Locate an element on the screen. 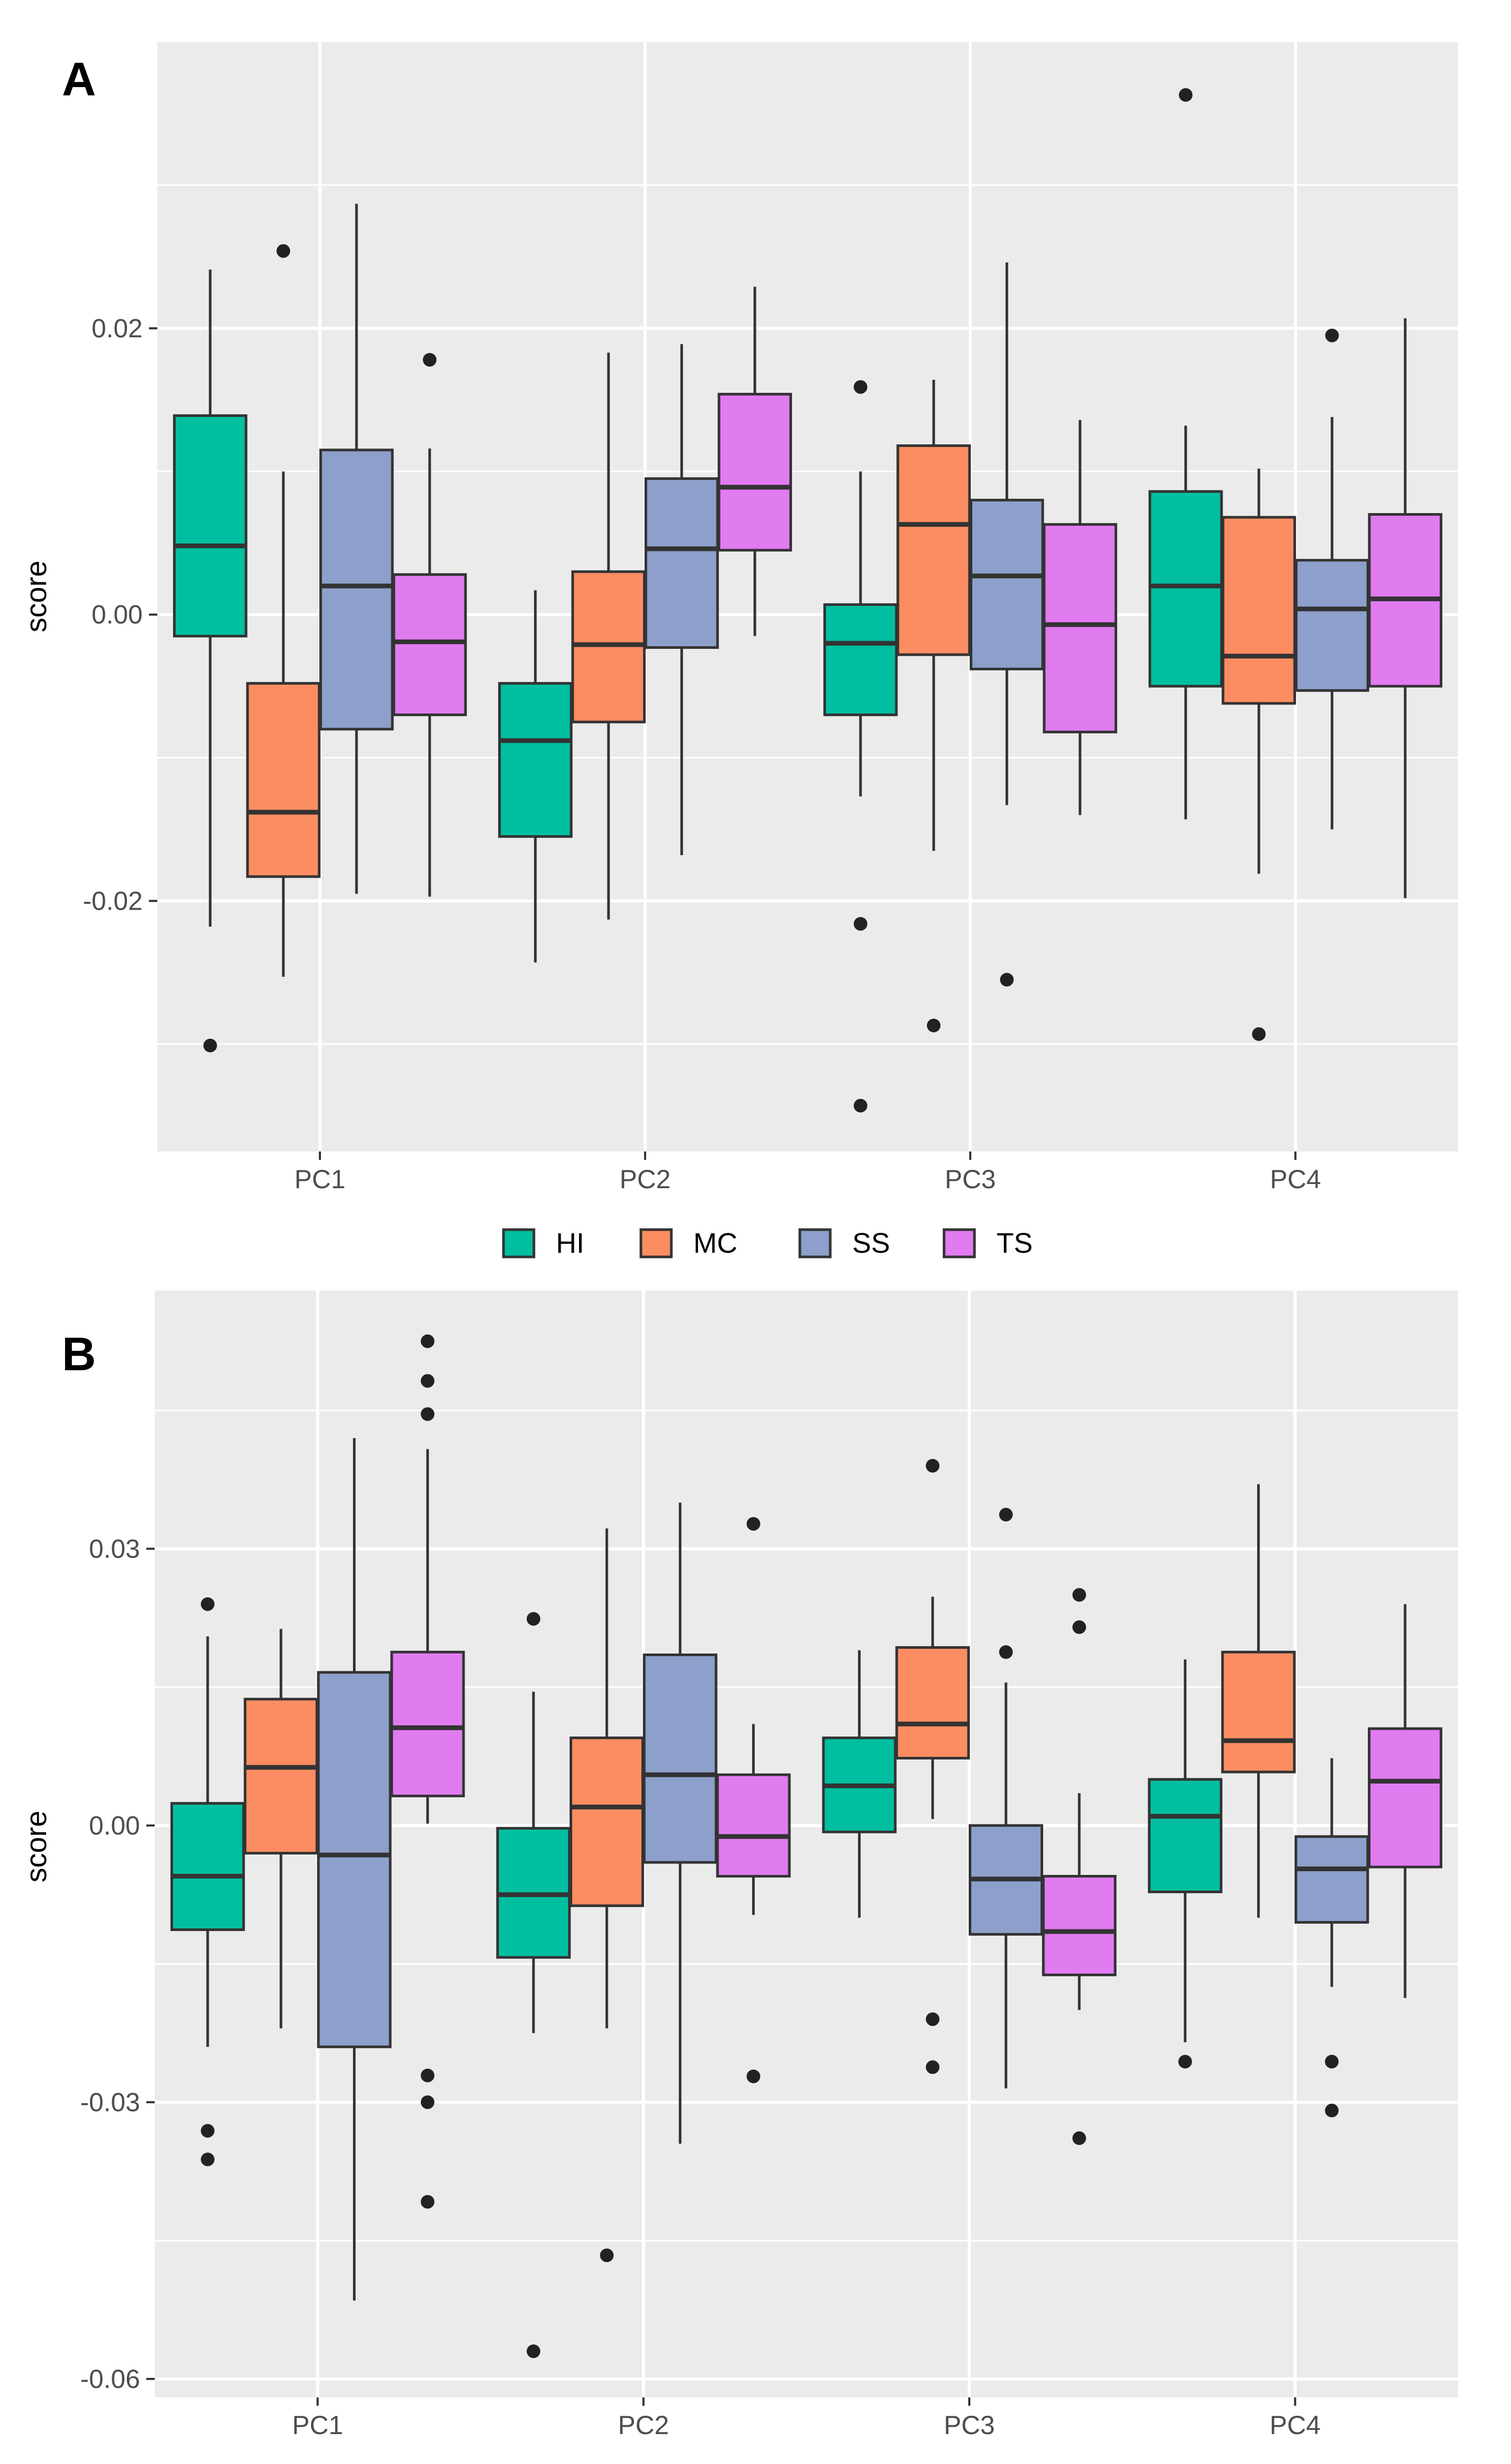  y-tick-label: -0.03 is located at coordinates (110, 2102).